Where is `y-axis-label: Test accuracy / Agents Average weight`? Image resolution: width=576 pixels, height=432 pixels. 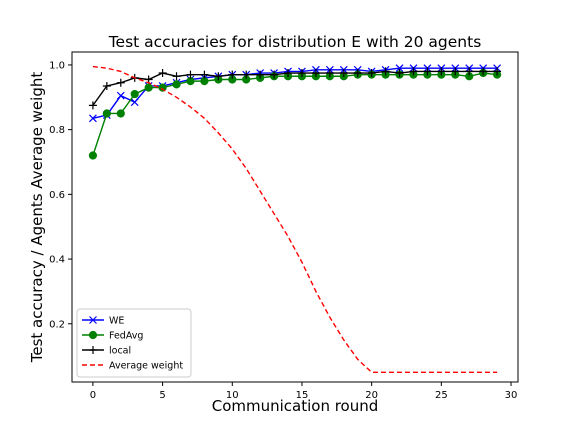 y-axis-label: Test accuracy / Agents Average weight is located at coordinates (37, 218).